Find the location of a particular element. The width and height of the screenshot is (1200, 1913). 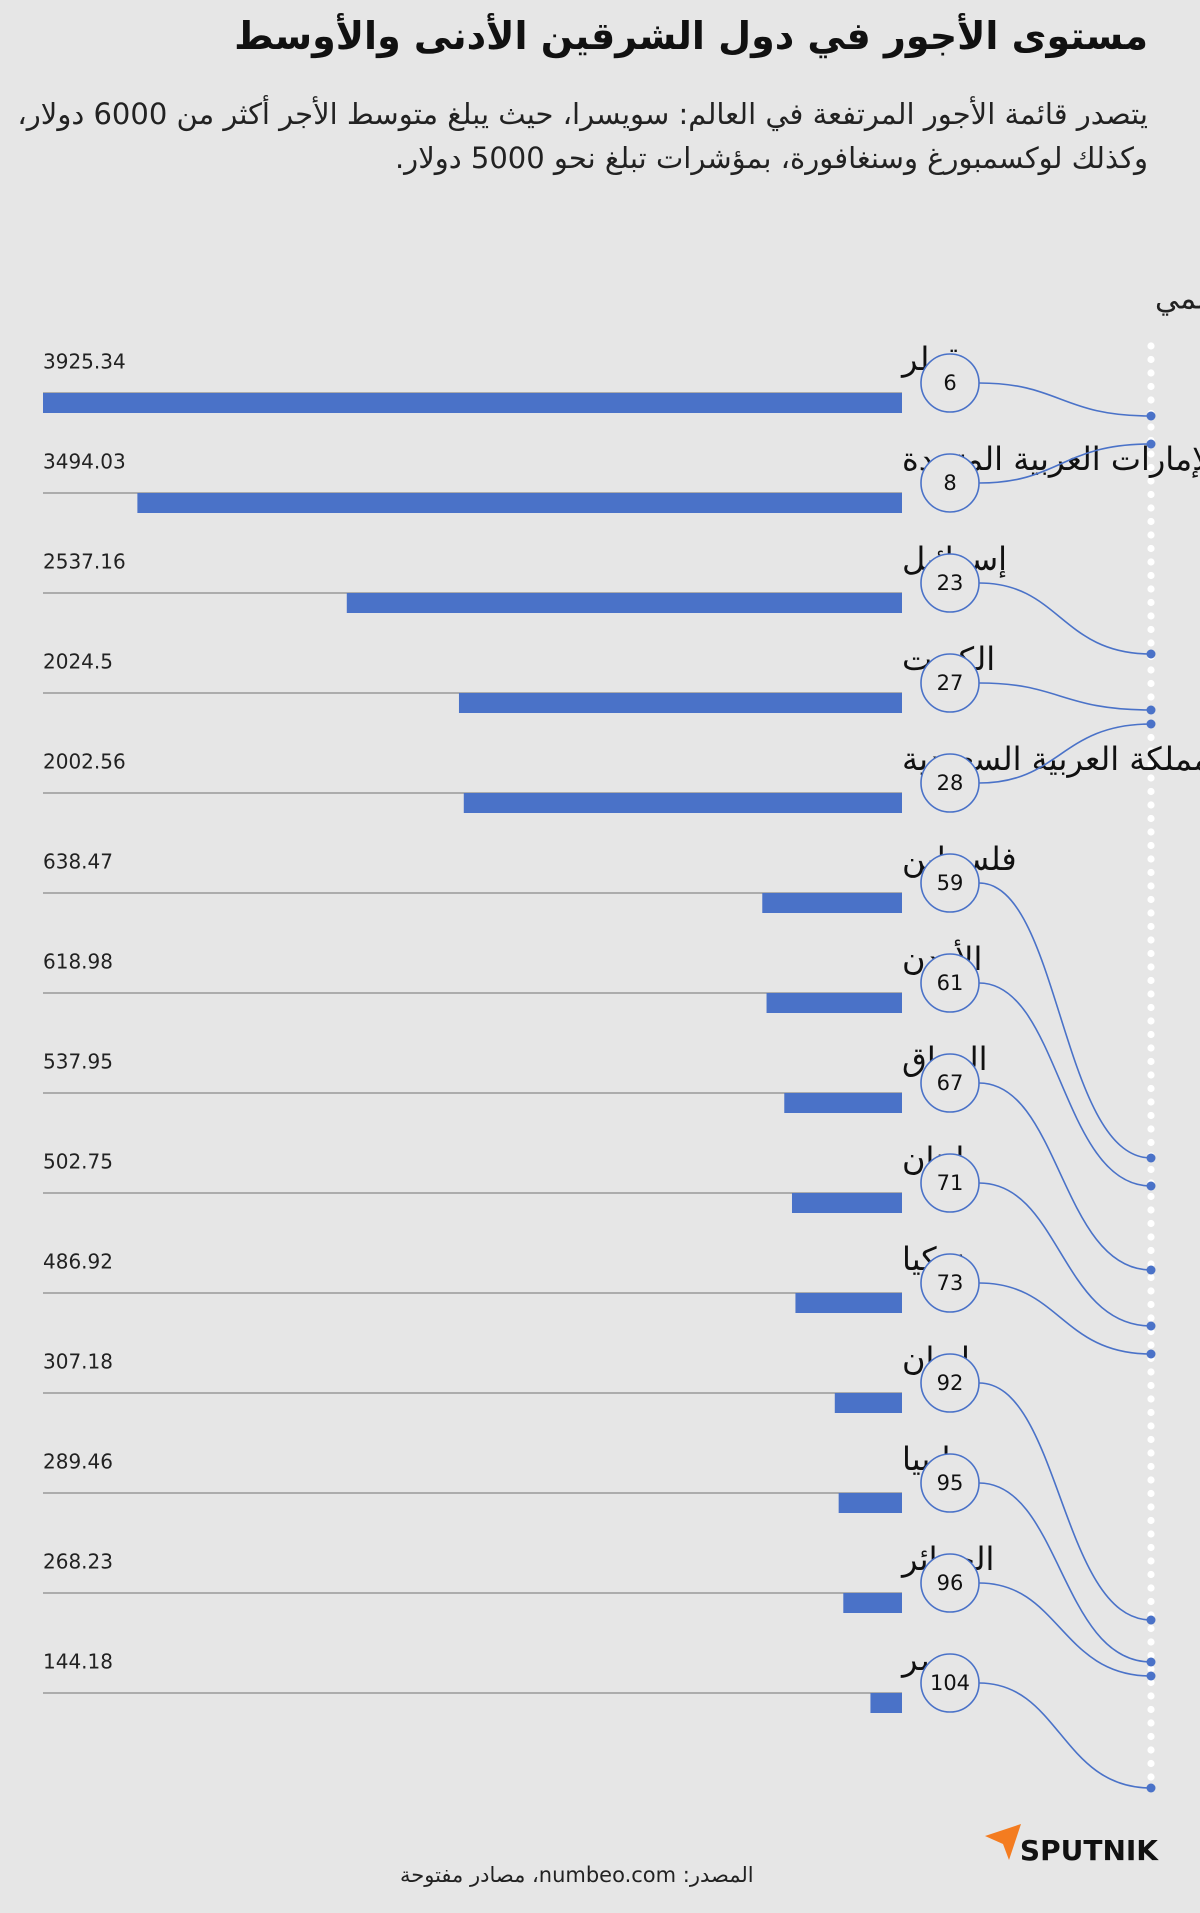

value-label: 268.23 is located at coordinates (78, 1562).